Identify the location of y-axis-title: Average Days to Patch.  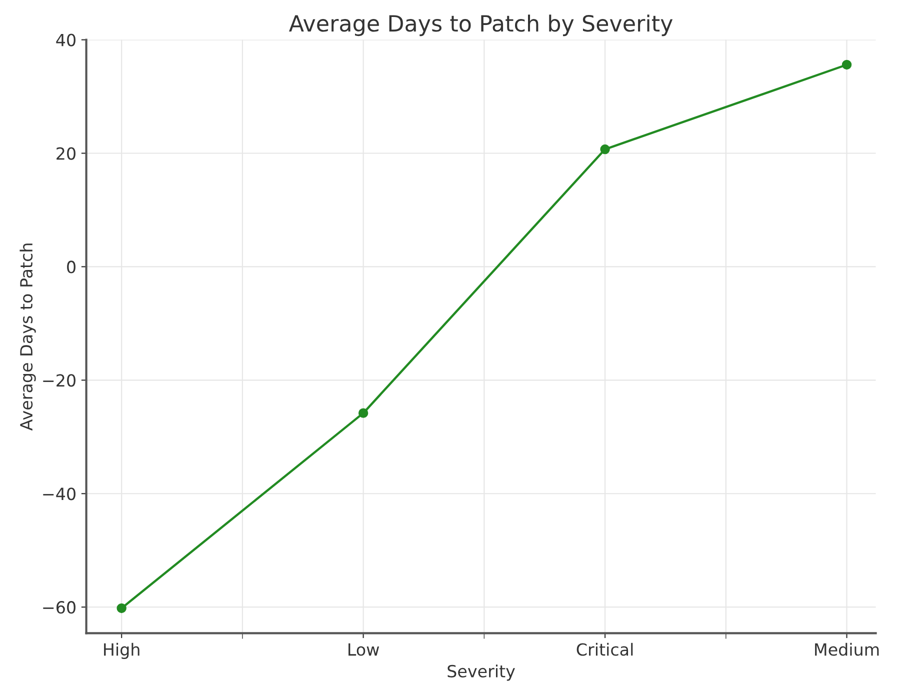
(28, 337).